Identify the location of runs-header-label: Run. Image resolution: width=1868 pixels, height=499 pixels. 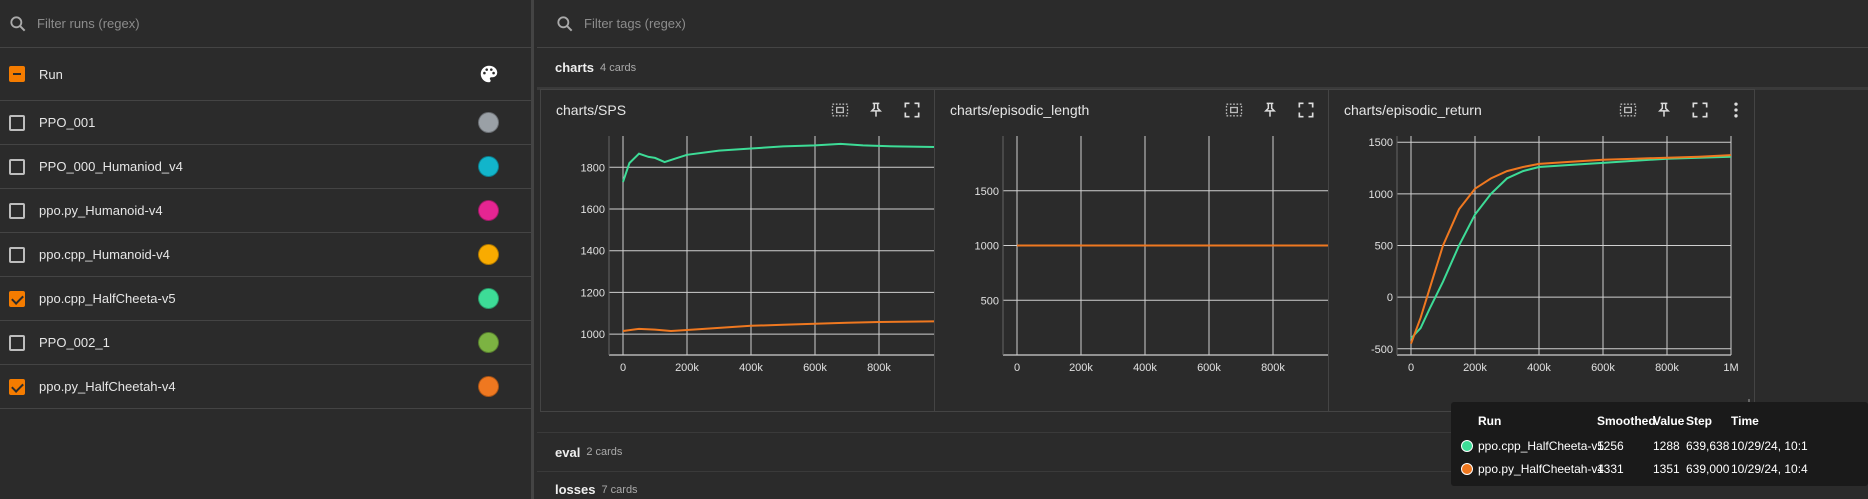
(51, 74).